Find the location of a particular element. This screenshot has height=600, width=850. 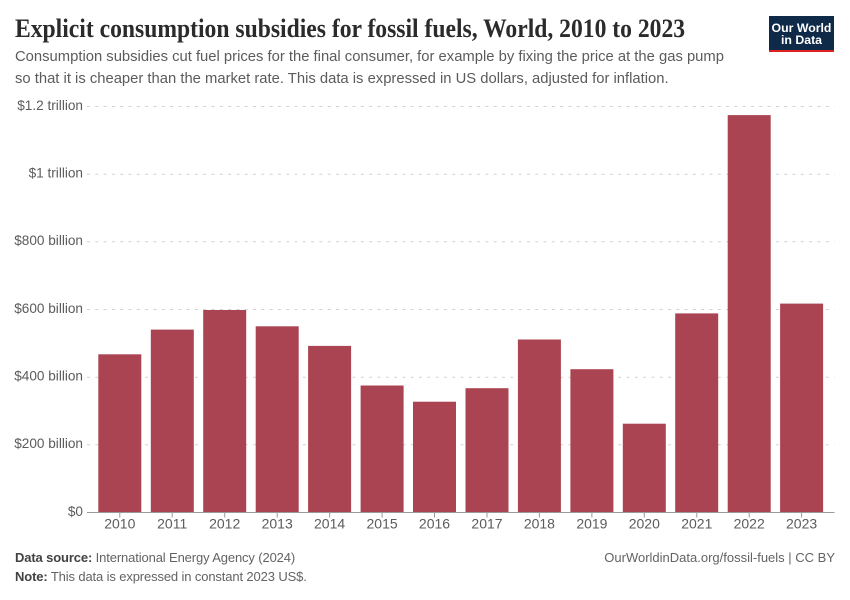

svg-text: 2021 is located at coordinates (696, 524).